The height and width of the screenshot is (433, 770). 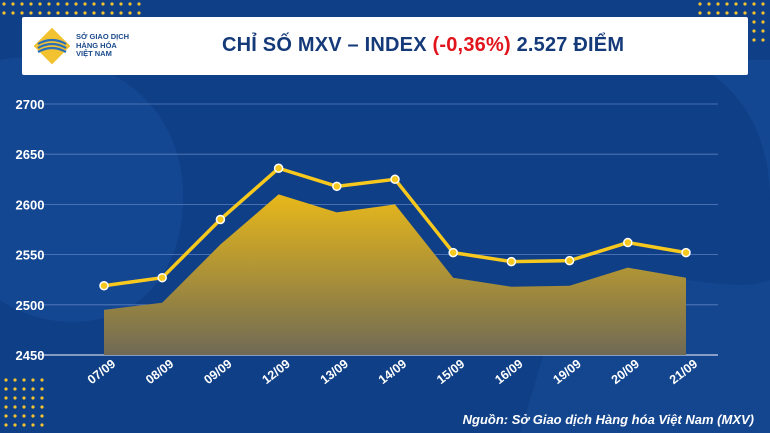 What do you see at coordinates (30, 154) in the screenshot?
I see `y-tick-label: 2650` at bounding box center [30, 154].